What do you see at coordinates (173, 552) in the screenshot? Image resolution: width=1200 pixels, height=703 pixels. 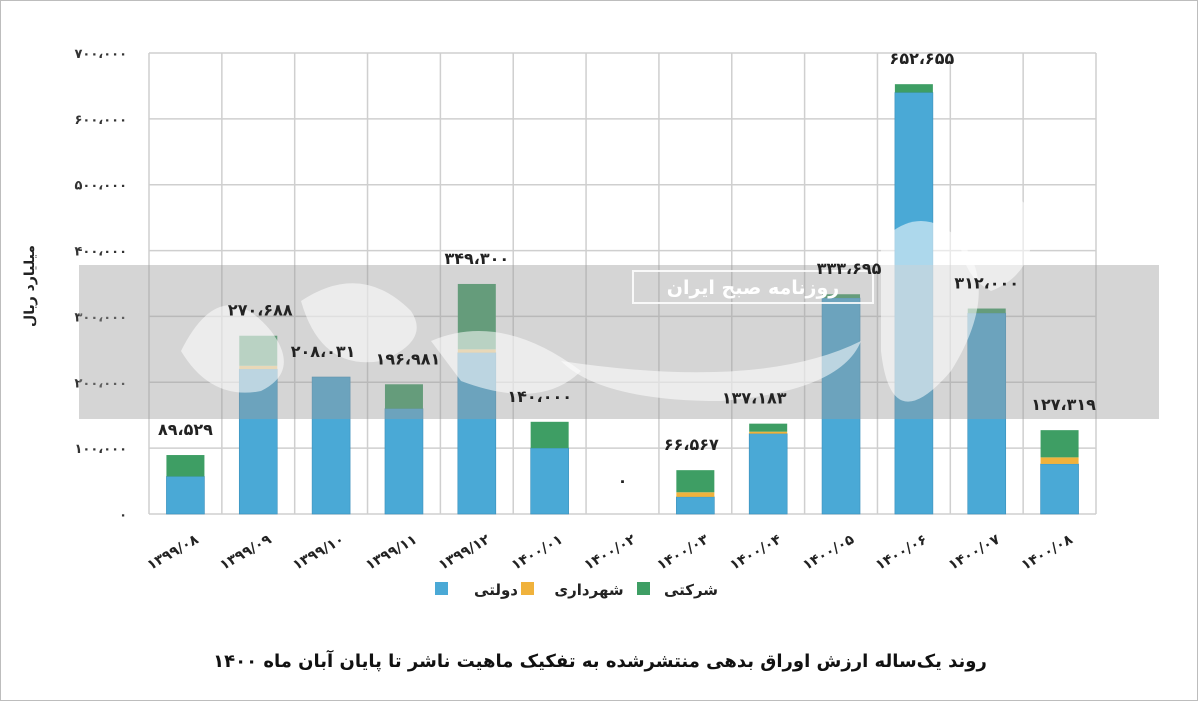 I see `x-tick-label: ۱۳۹۹/۰۸` at bounding box center [173, 552].